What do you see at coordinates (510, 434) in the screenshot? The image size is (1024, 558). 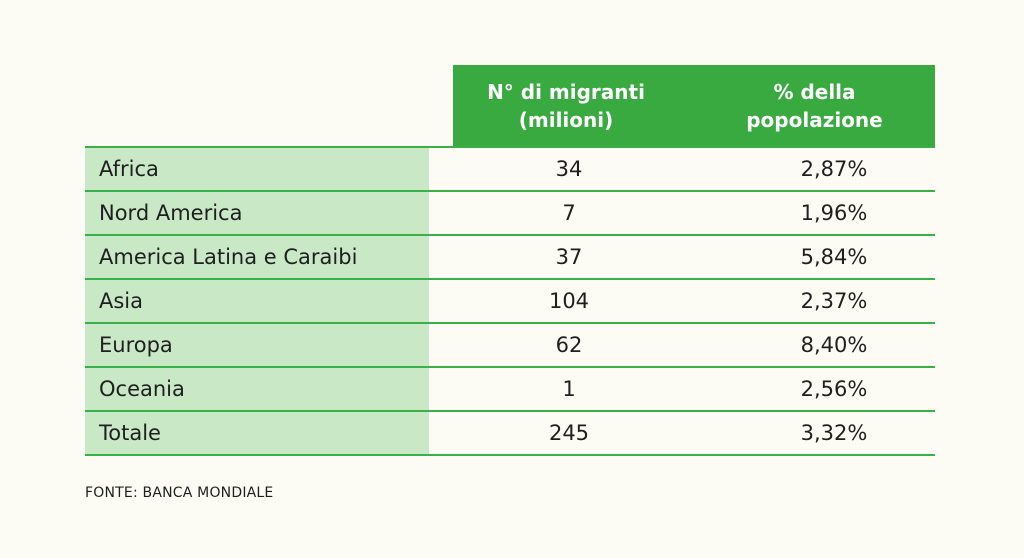 I see `table-row: Totale 245 3,32%` at bounding box center [510, 434].